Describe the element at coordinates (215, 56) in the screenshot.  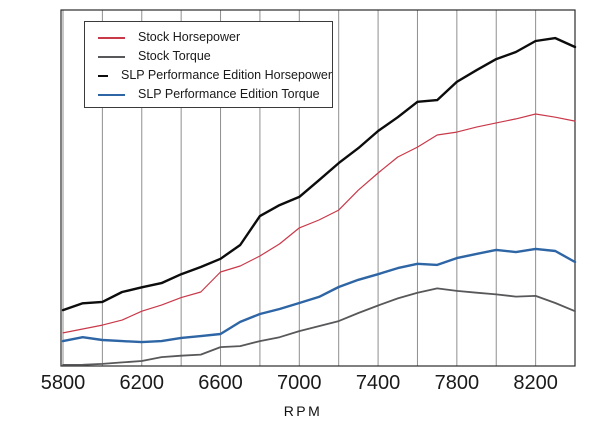
I see `legend-item-stock-torque: Stock Torque` at that location.